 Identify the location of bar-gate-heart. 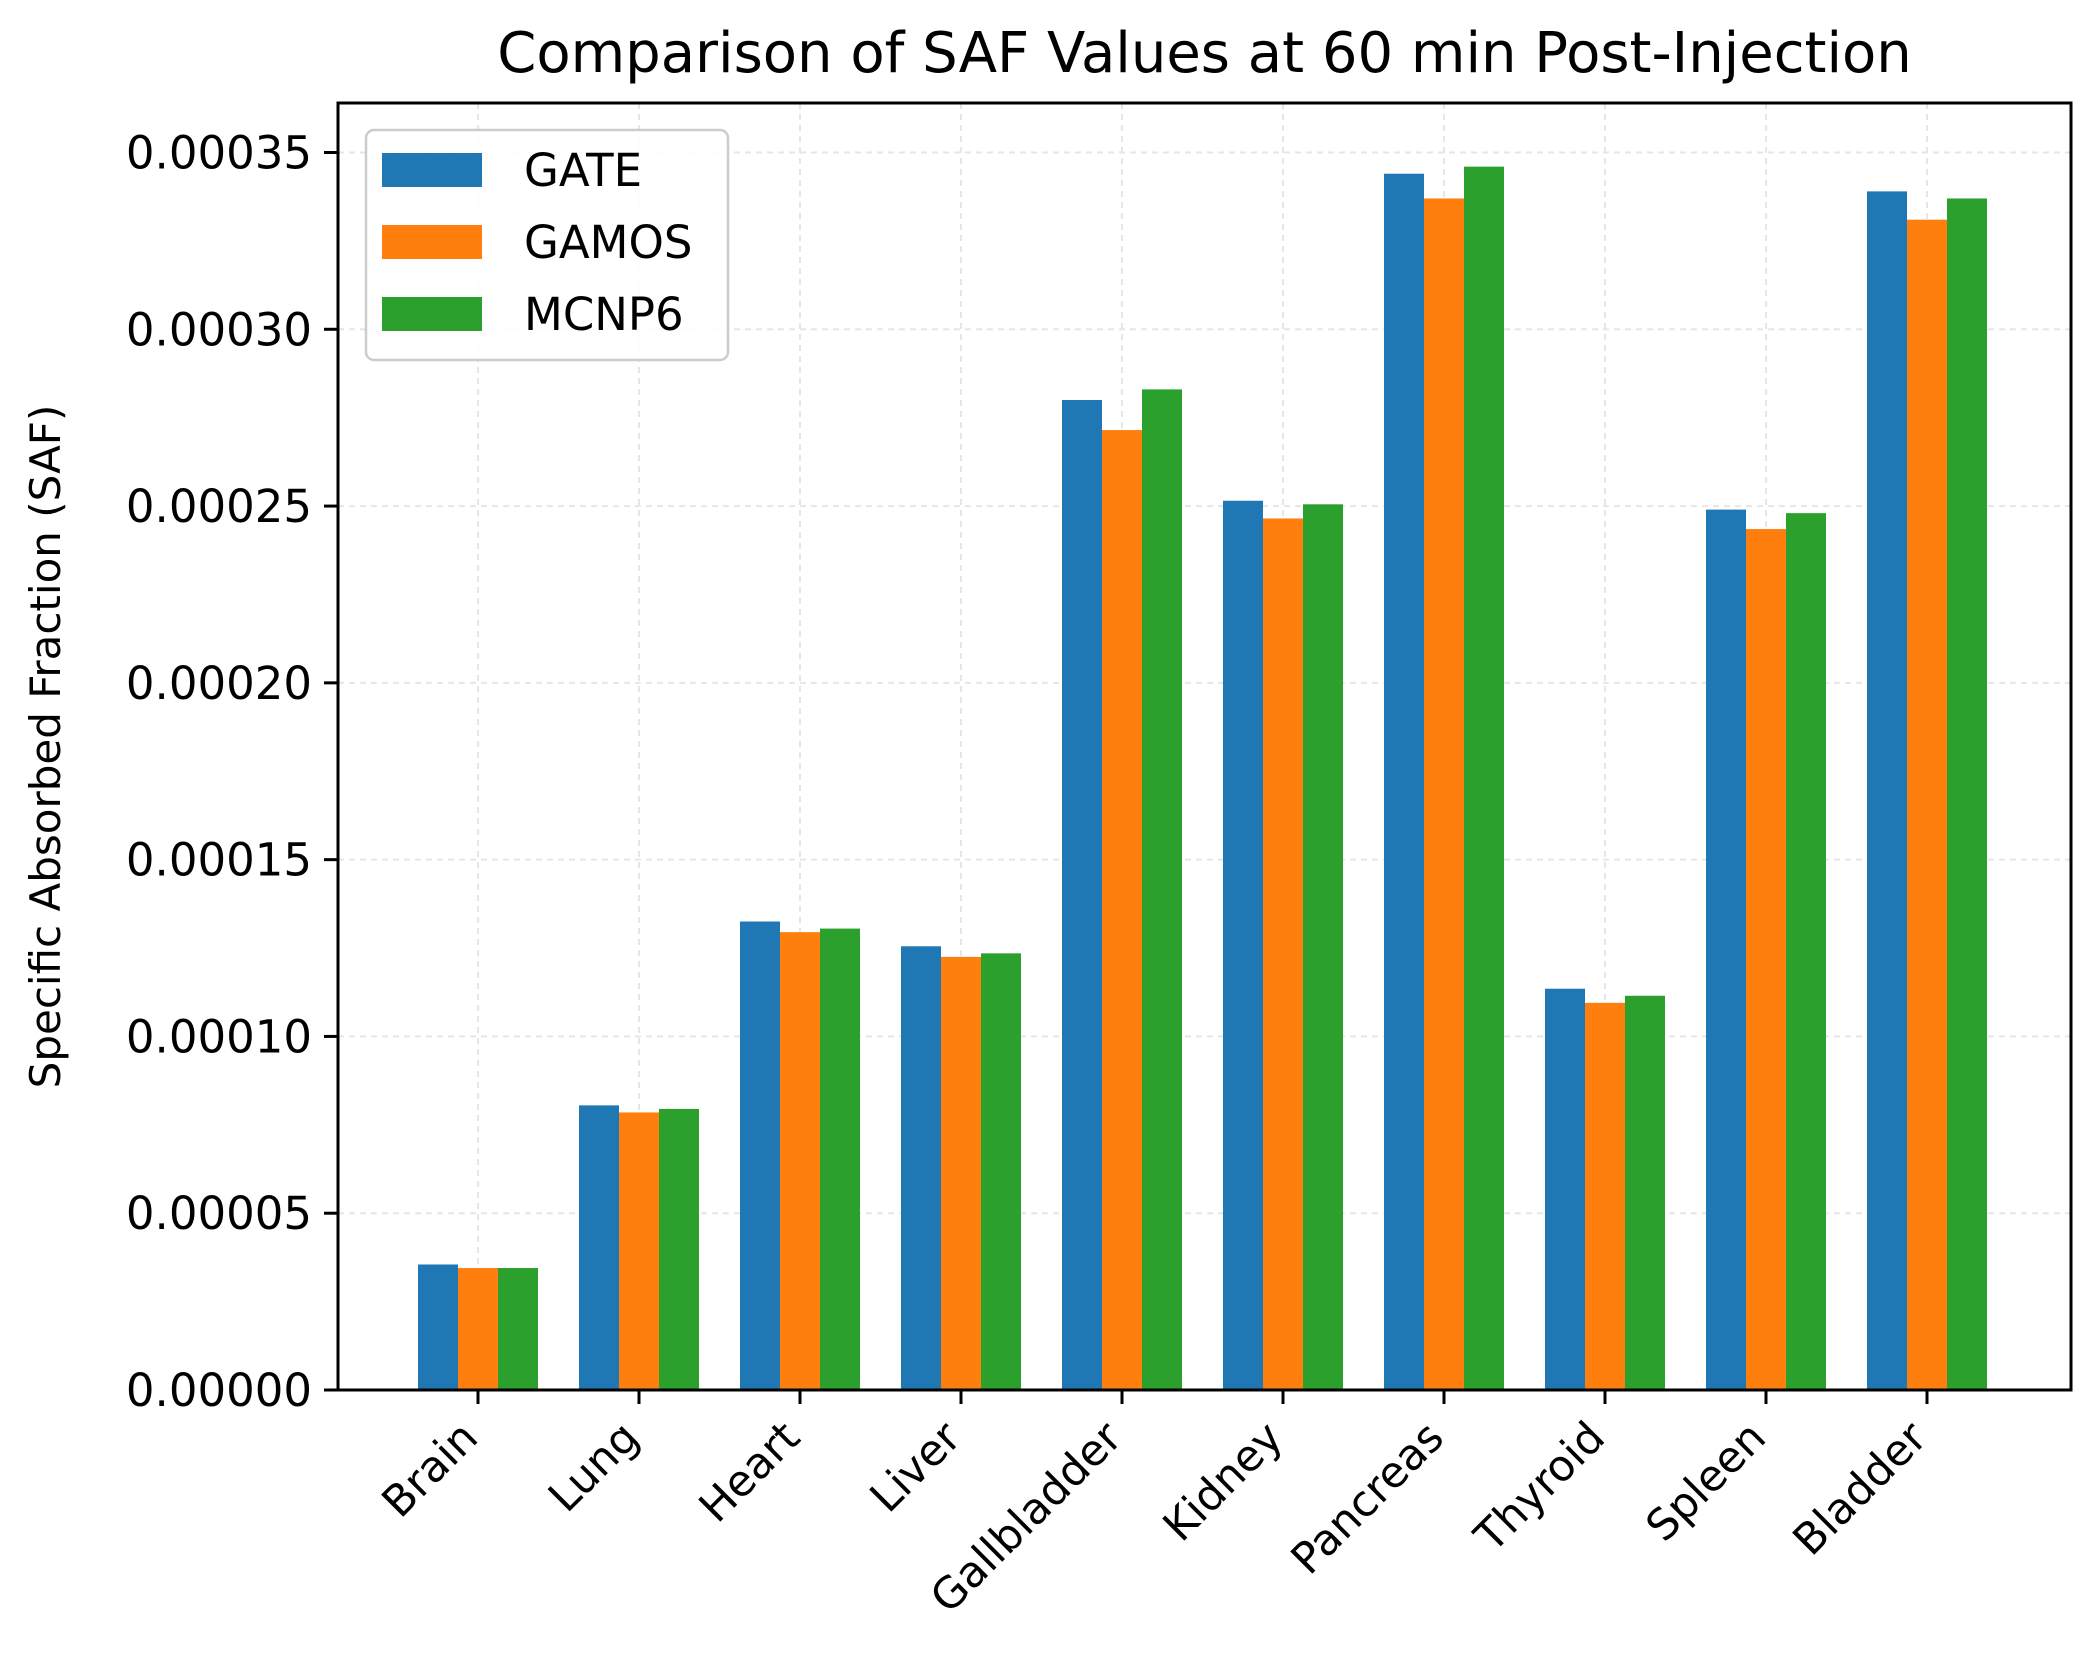
(760, 1155).